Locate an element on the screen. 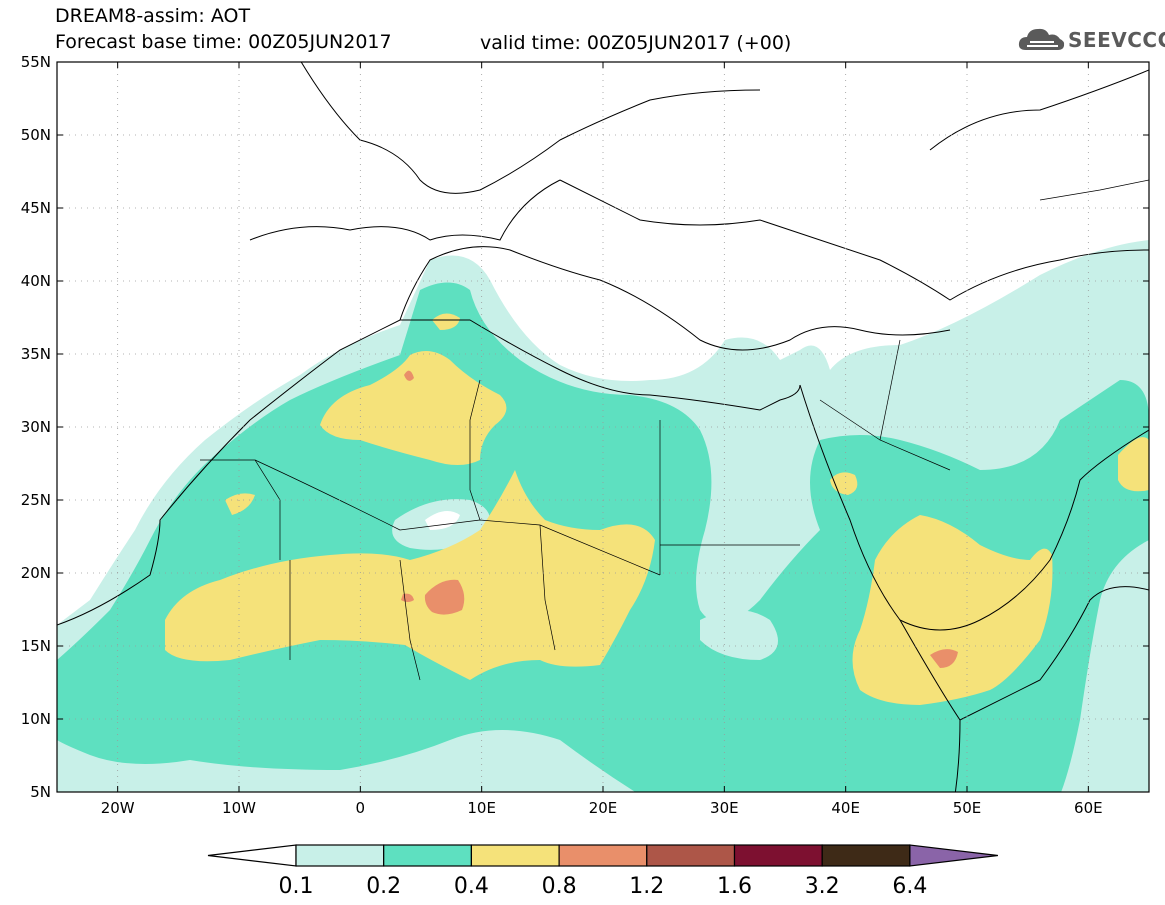 The height and width of the screenshot is (905, 1165). colorbar-label: 0.4 is located at coordinates (471, 886).